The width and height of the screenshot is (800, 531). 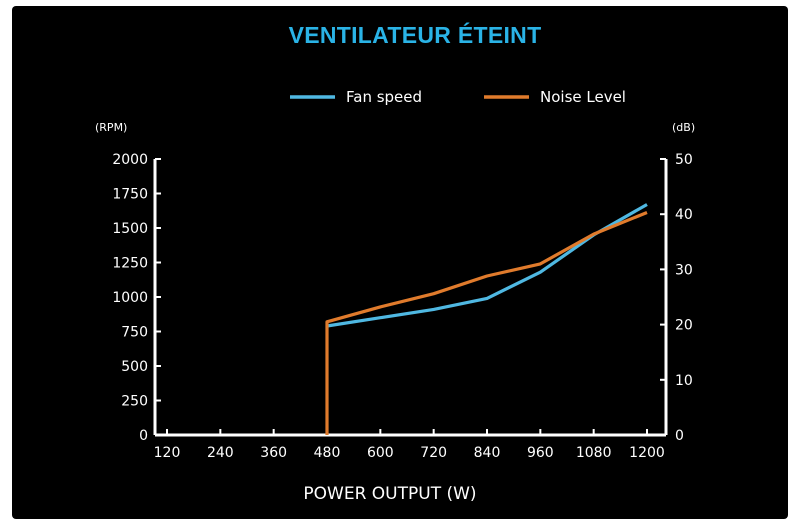 What do you see at coordinates (134, 402) in the screenshot?
I see `y-left-tick-label: 250` at bounding box center [134, 402].